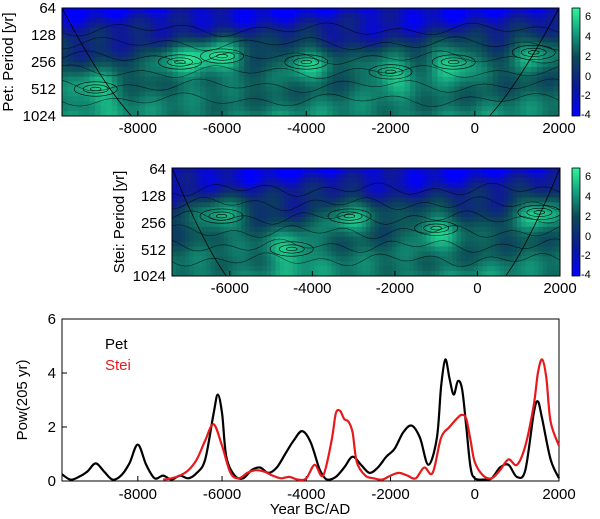 This screenshot has width=600, height=519. Describe the element at coordinates (588, 57) in the screenshot. I see `pet-colorbar-tick-2: 2` at that location.